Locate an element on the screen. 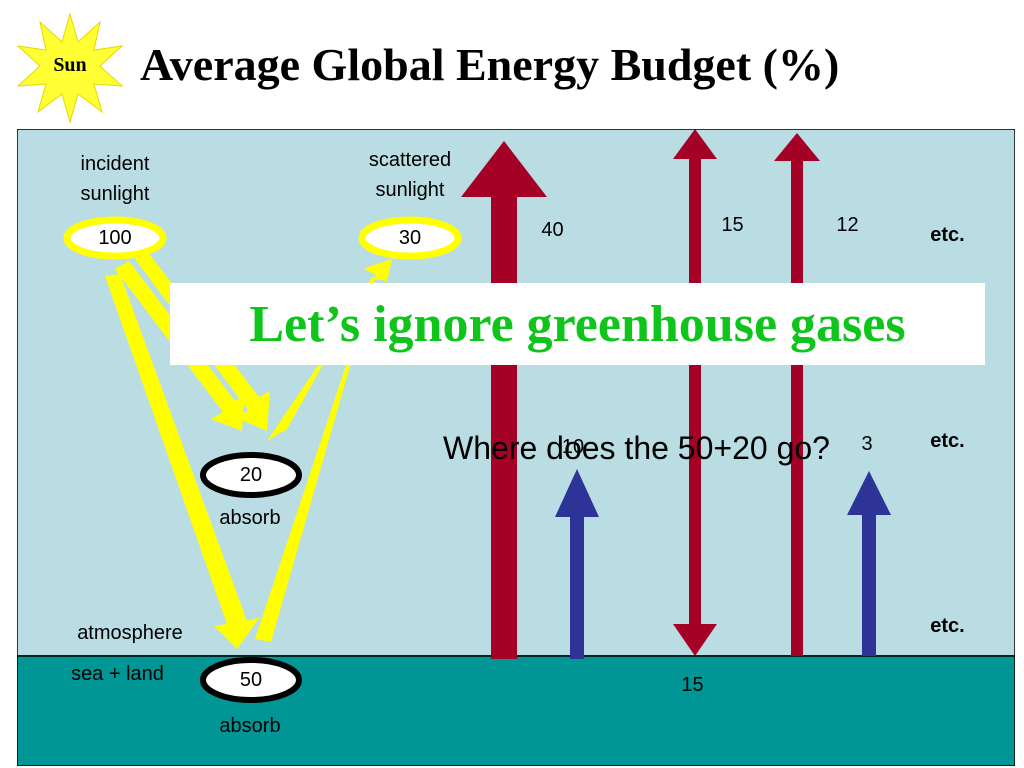  sensible-heat-arrows is located at coordinates (723, 564).